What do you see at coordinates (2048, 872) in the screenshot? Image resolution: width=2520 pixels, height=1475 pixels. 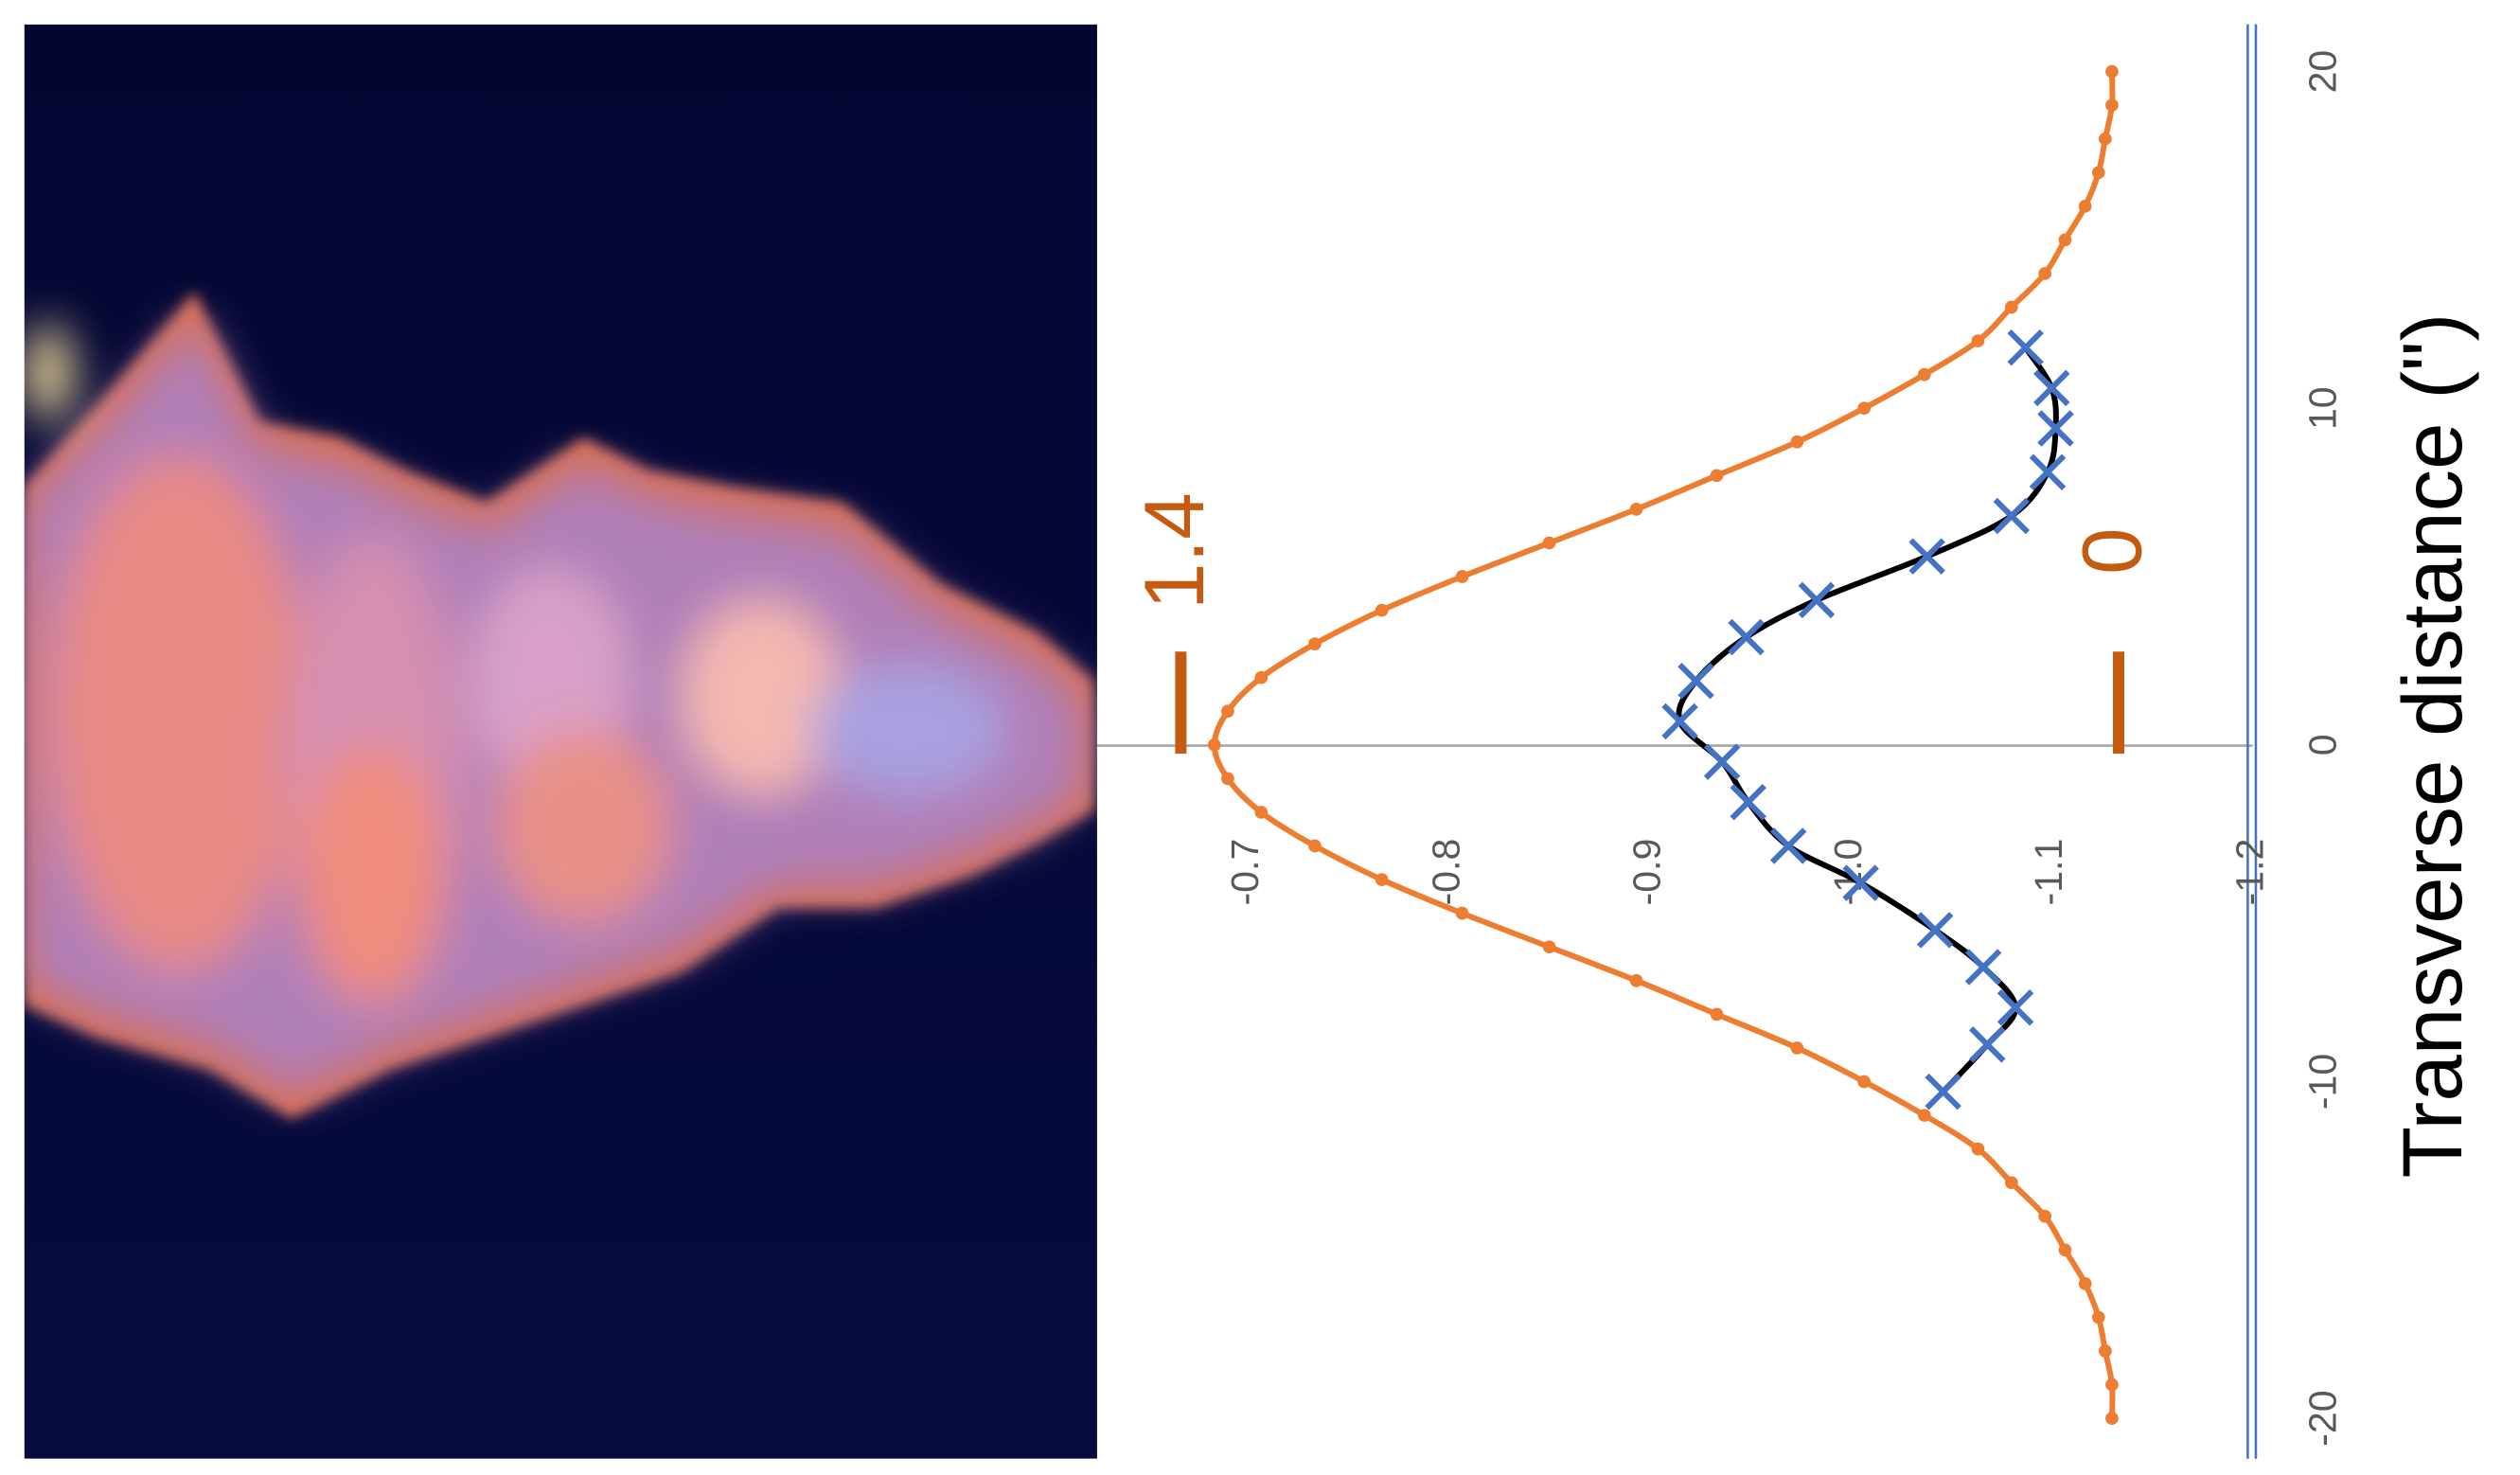 I see `y-tick-label: -1.1` at bounding box center [2048, 872].